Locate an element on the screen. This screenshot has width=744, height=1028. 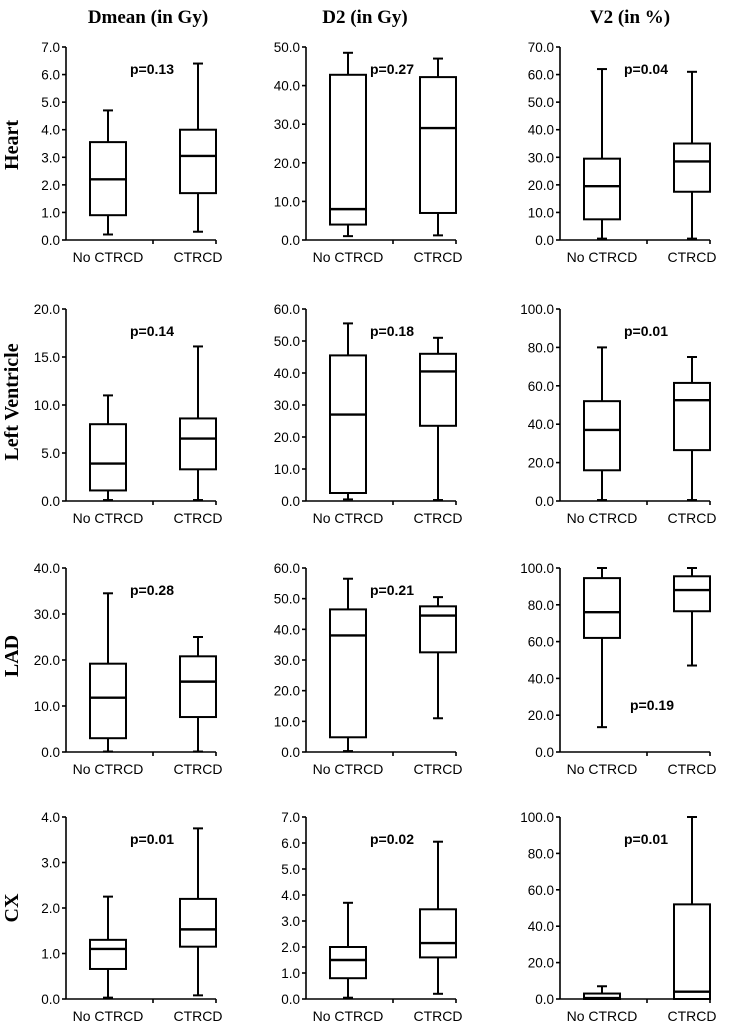
y-tick-label: 3.0 is located at coordinates (50, 157).